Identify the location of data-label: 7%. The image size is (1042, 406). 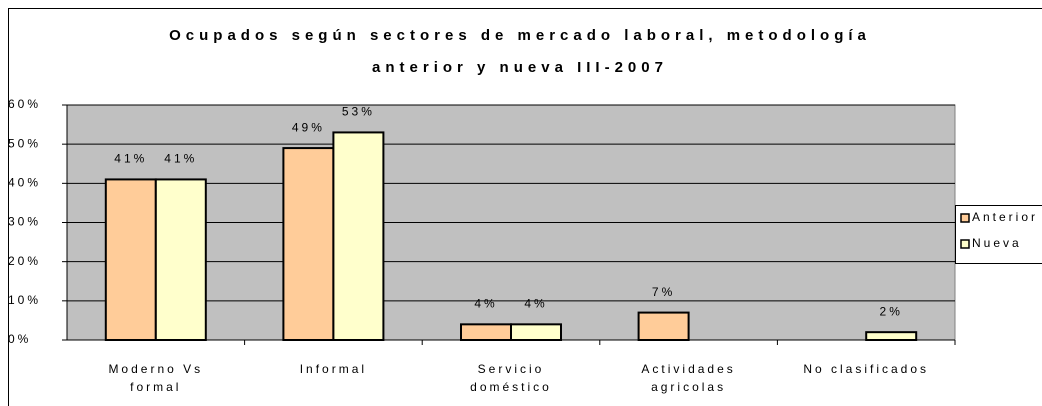
(663, 292).